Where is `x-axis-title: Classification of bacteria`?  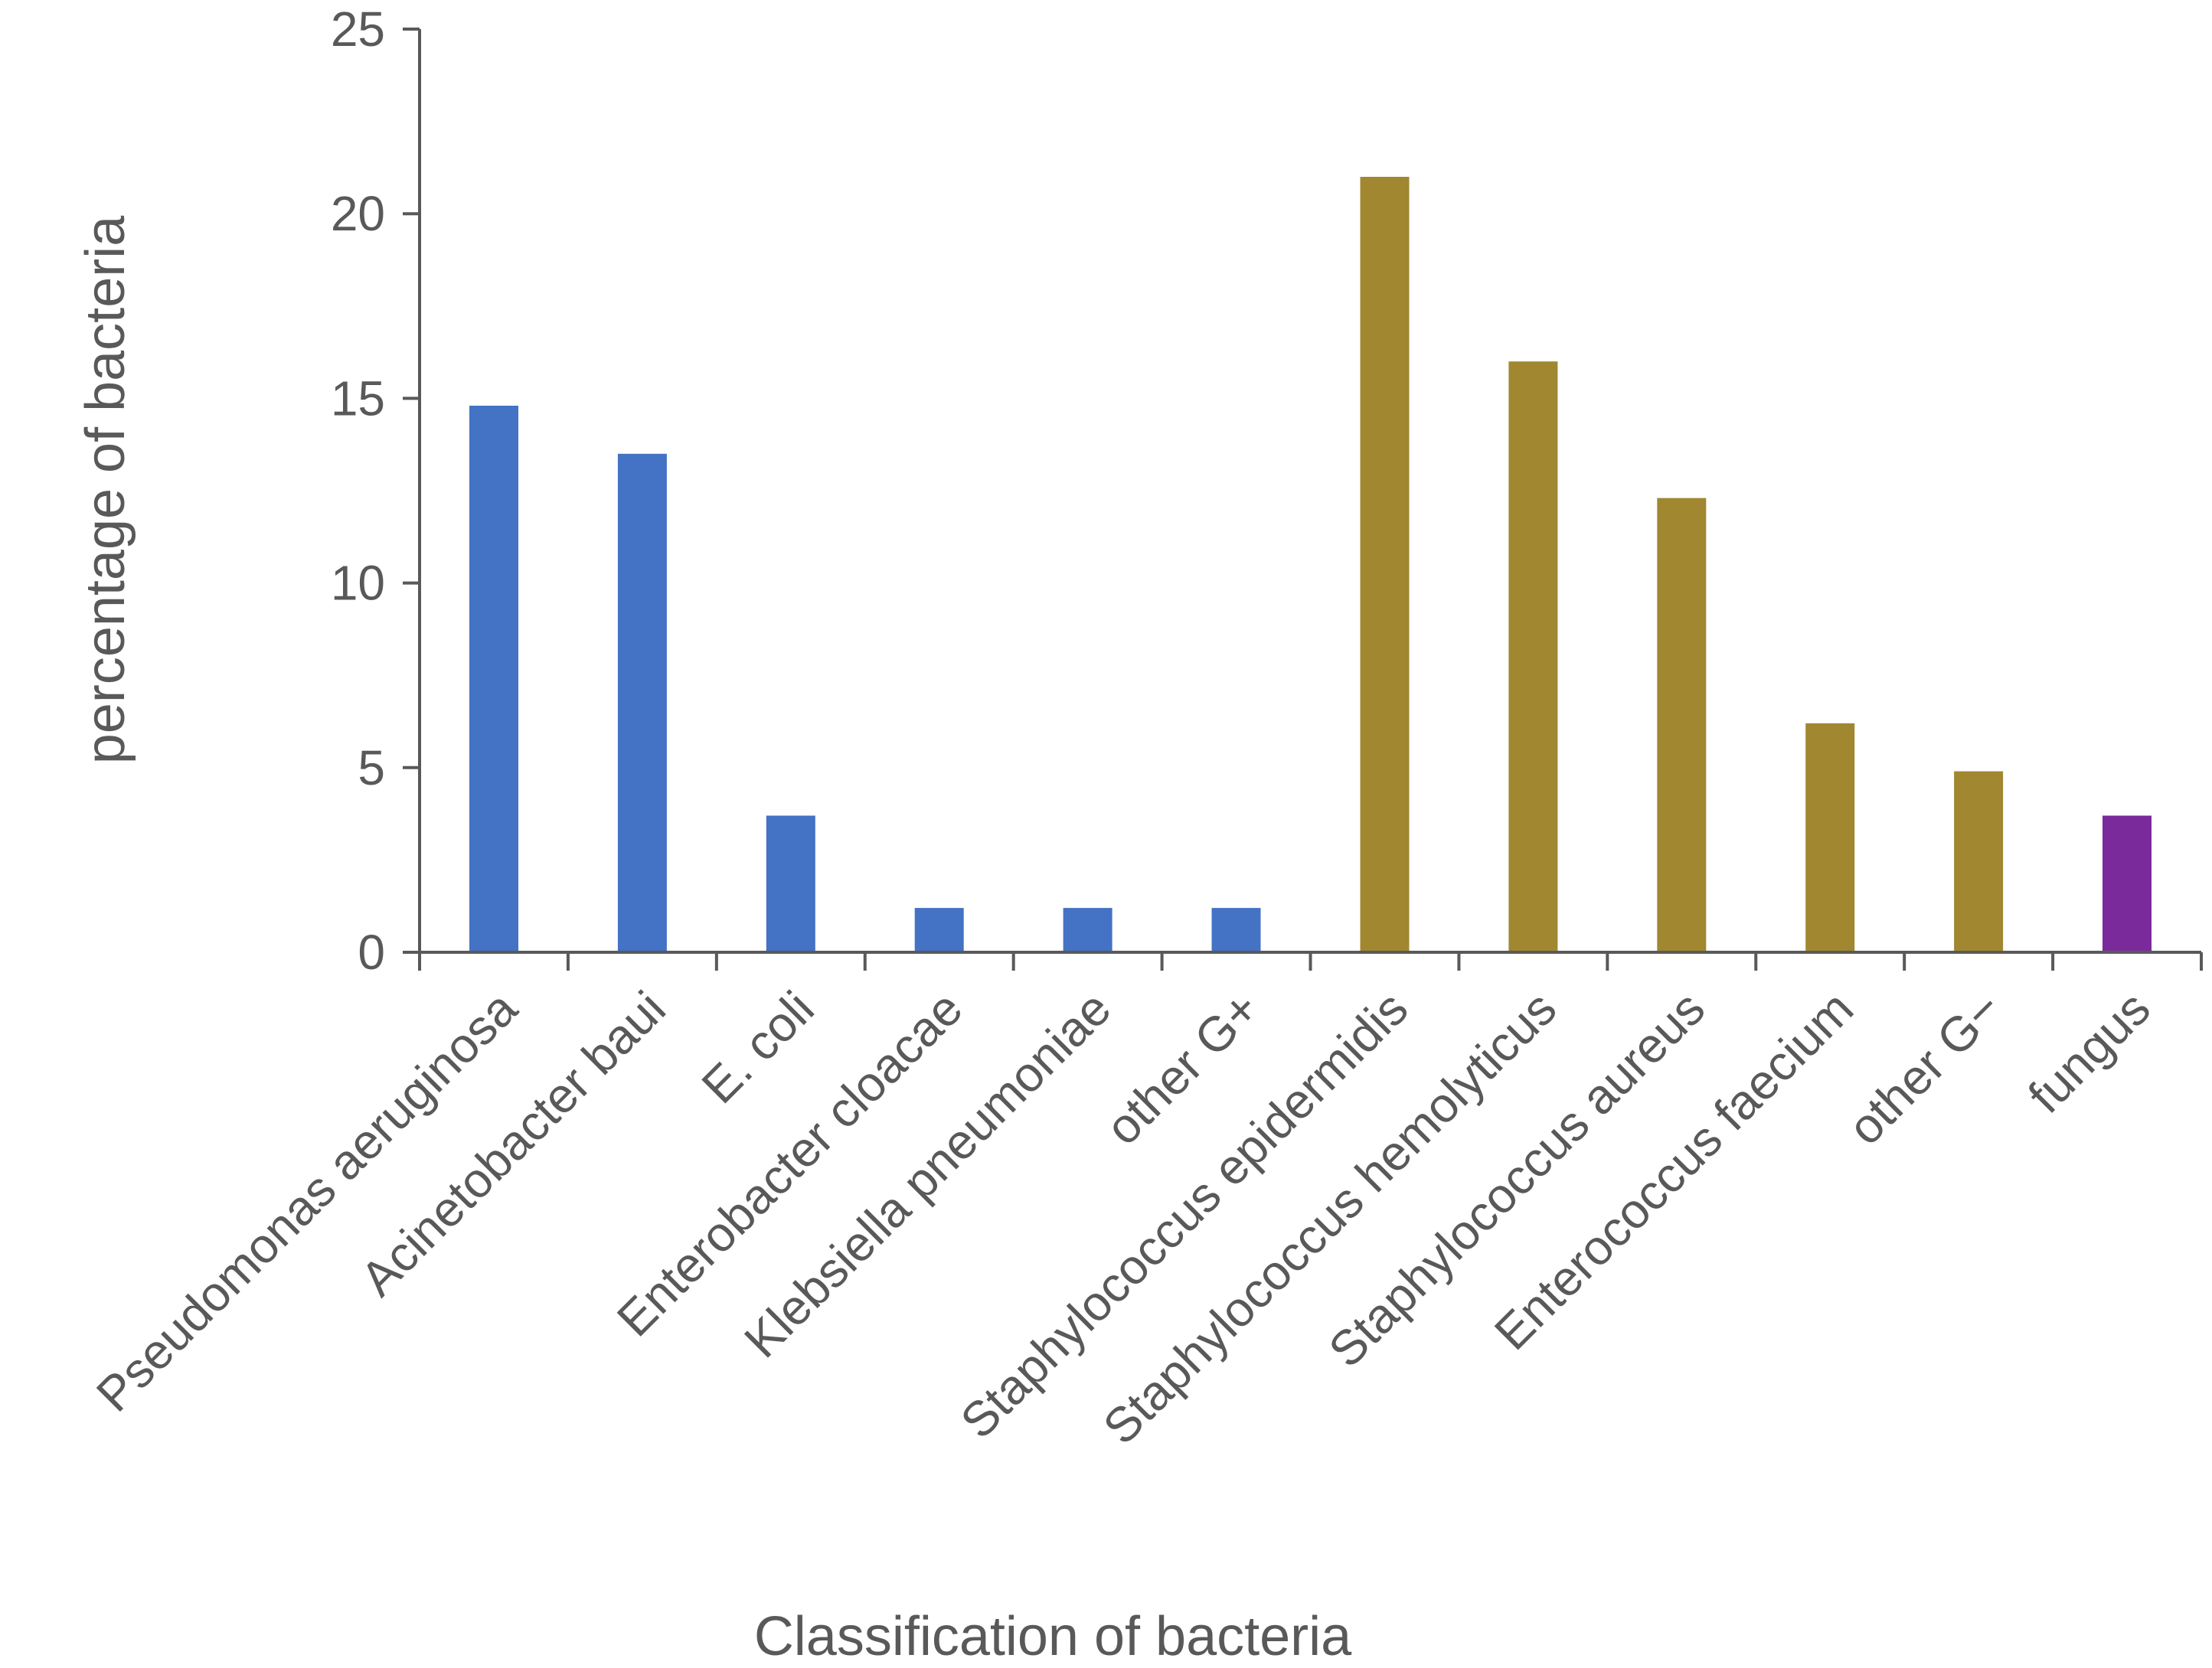
x-axis-title: Classification of bacteria is located at coordinates (1053, 1637).